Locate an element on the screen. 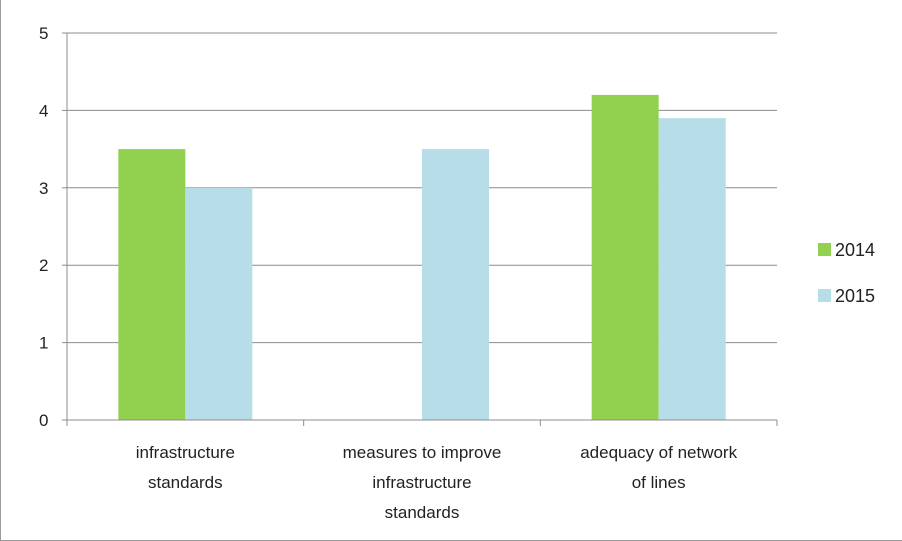 This screenshot has height=541, width=902. y-tick-label: 0 is located at coordinates (43, 420).